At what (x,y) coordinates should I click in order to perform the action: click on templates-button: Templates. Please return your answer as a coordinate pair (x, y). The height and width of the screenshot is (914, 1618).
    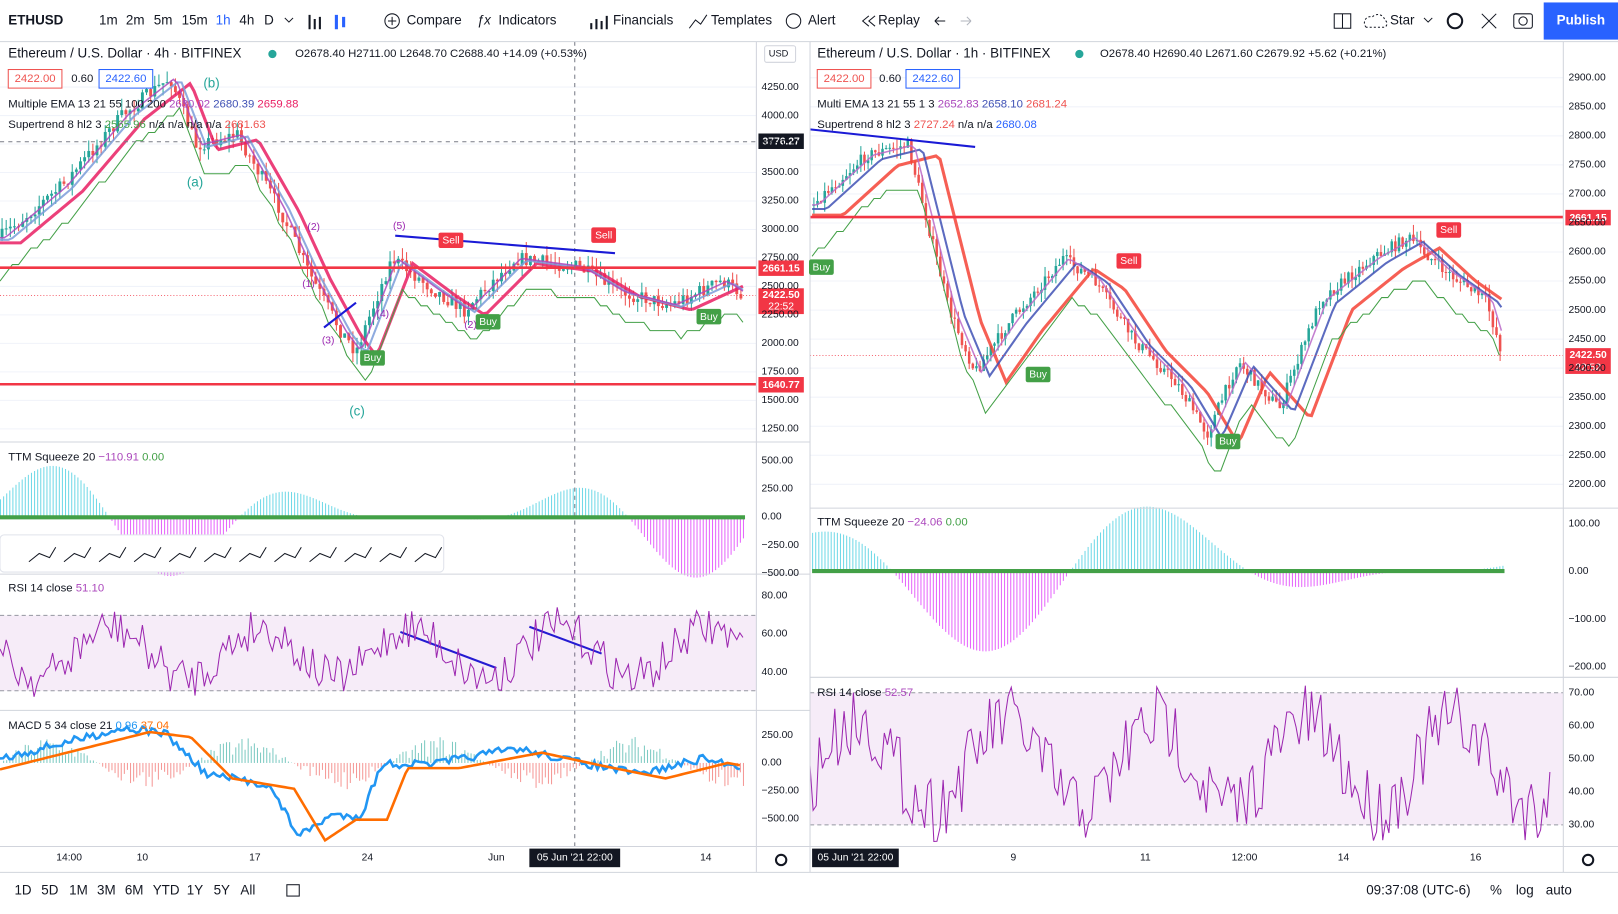
    Looking at the image, I should click on (741, 20).